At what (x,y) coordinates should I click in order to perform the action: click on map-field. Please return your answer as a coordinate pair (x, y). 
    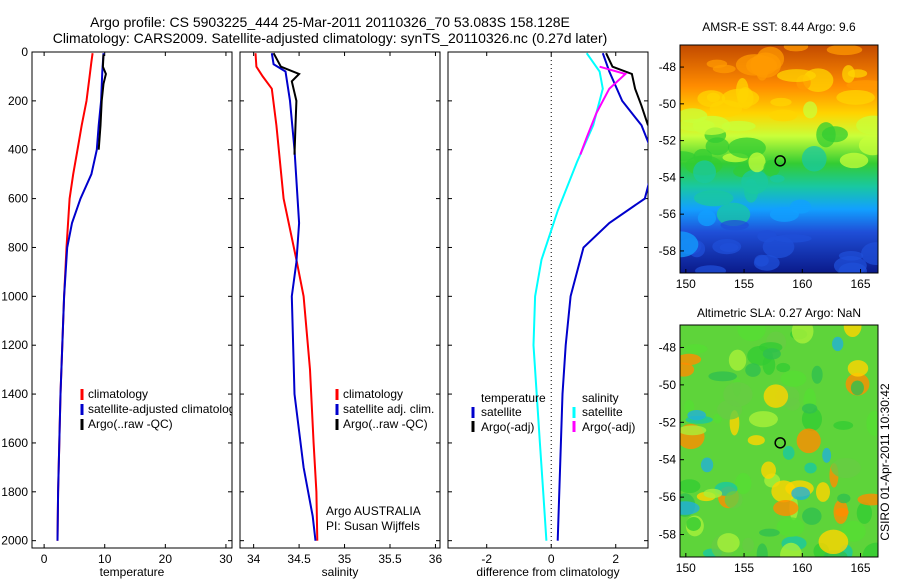
    Looking at the image, I should click on (779, 159).